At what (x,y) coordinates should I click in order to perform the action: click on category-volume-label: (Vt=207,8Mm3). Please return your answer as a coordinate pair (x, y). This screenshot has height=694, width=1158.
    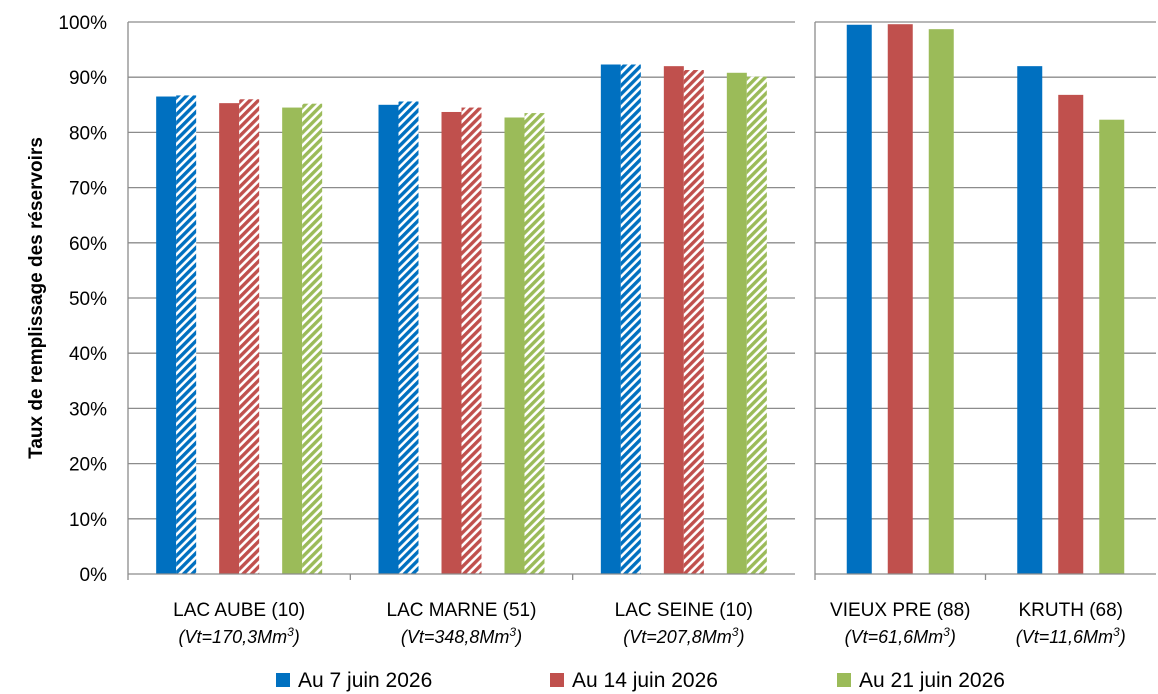
    Looking at the image, I should click on (683, 636).